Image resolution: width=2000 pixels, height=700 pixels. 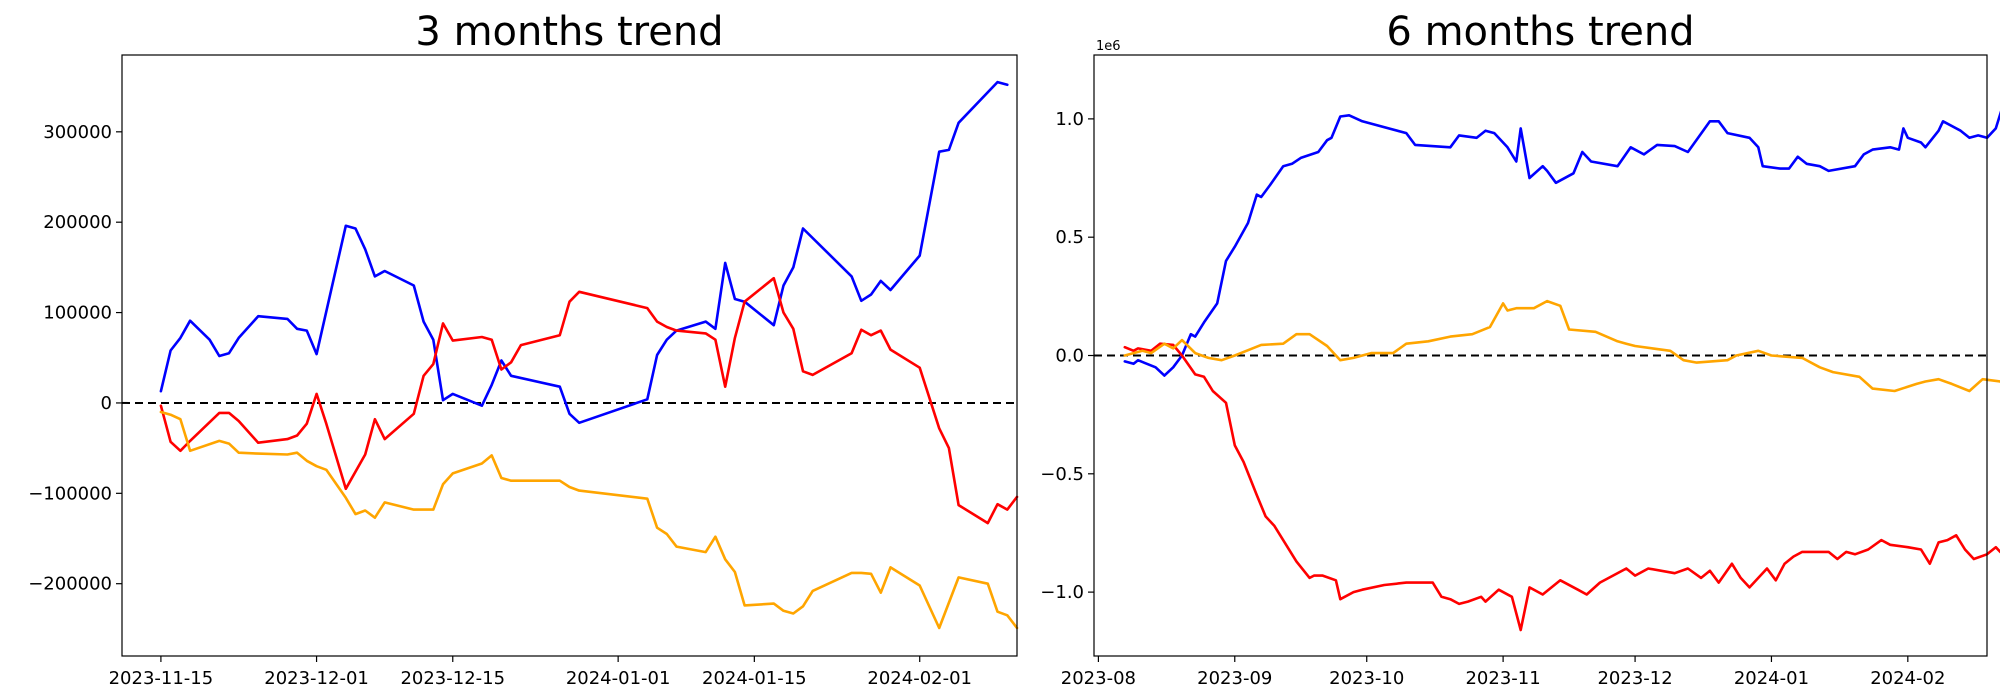 What do you see at coordinates (1069, 237) in the screenshot?
I see `y-tick-label: 0.5` at bounding box center [1069, 237].